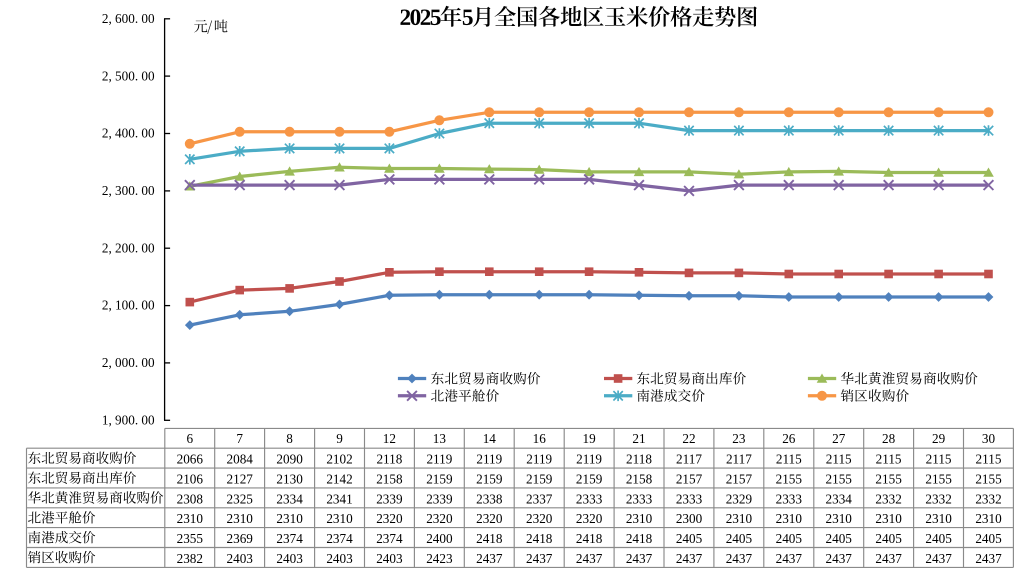 The height and width of the screenshot is (577, 1017). Describe the element at coordinates (240, 538) in the screenshot. I see `svg-text: 2369` at that location.